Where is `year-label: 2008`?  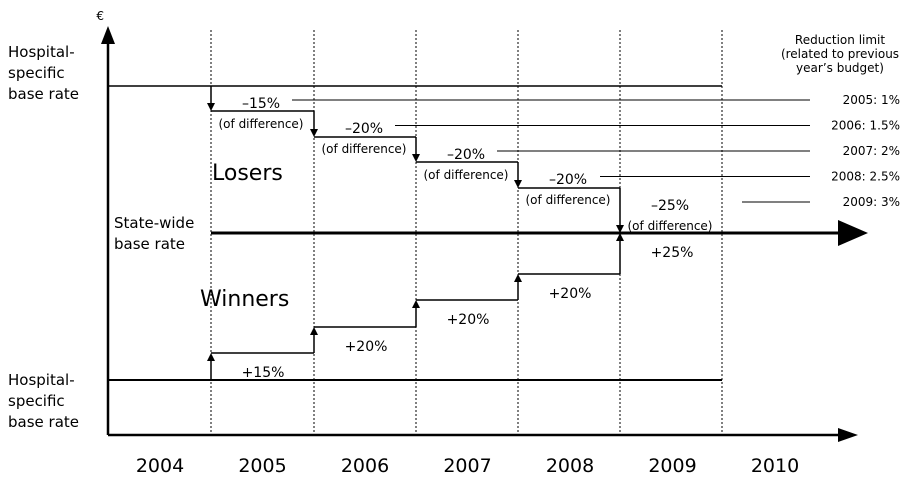 year-label: 2008 is located at coordinates (570, 465).